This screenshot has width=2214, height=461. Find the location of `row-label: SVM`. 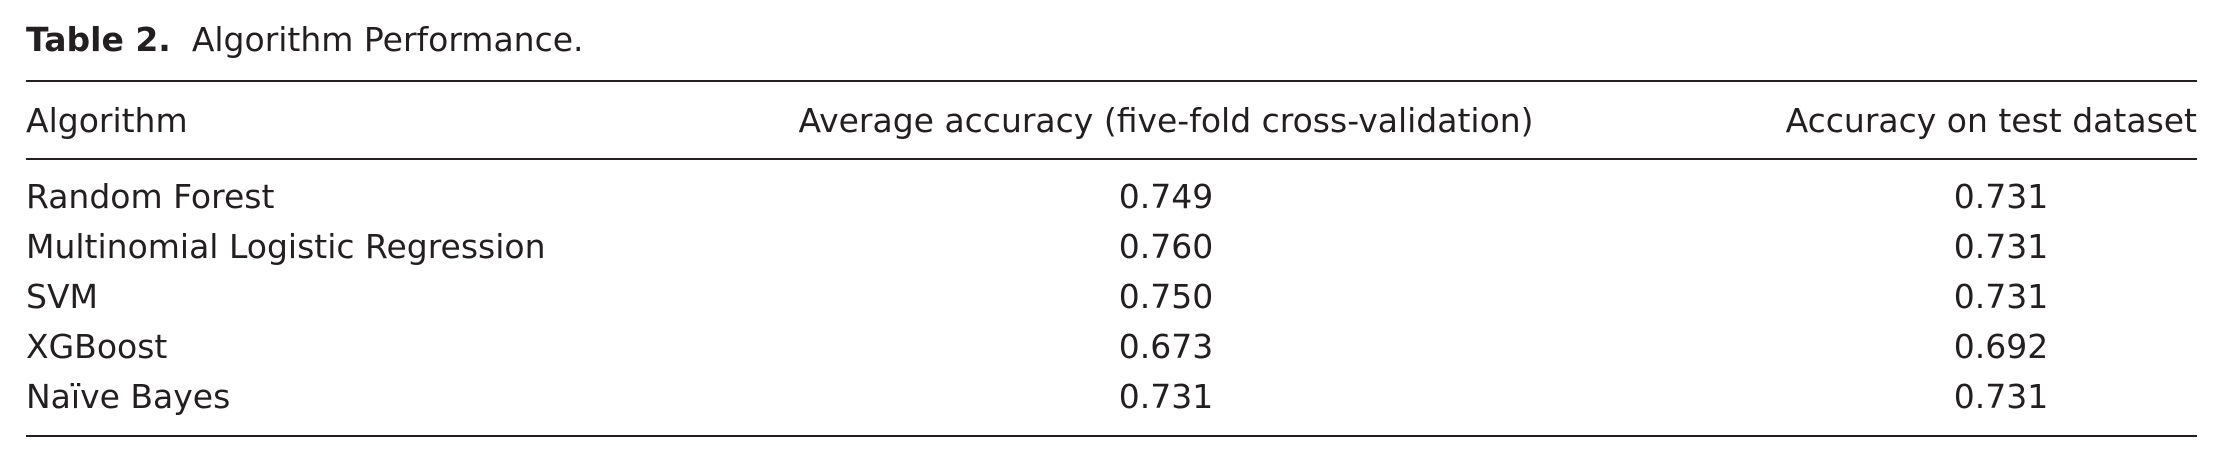

row-label: SVM is located at coordinates (62, 296).